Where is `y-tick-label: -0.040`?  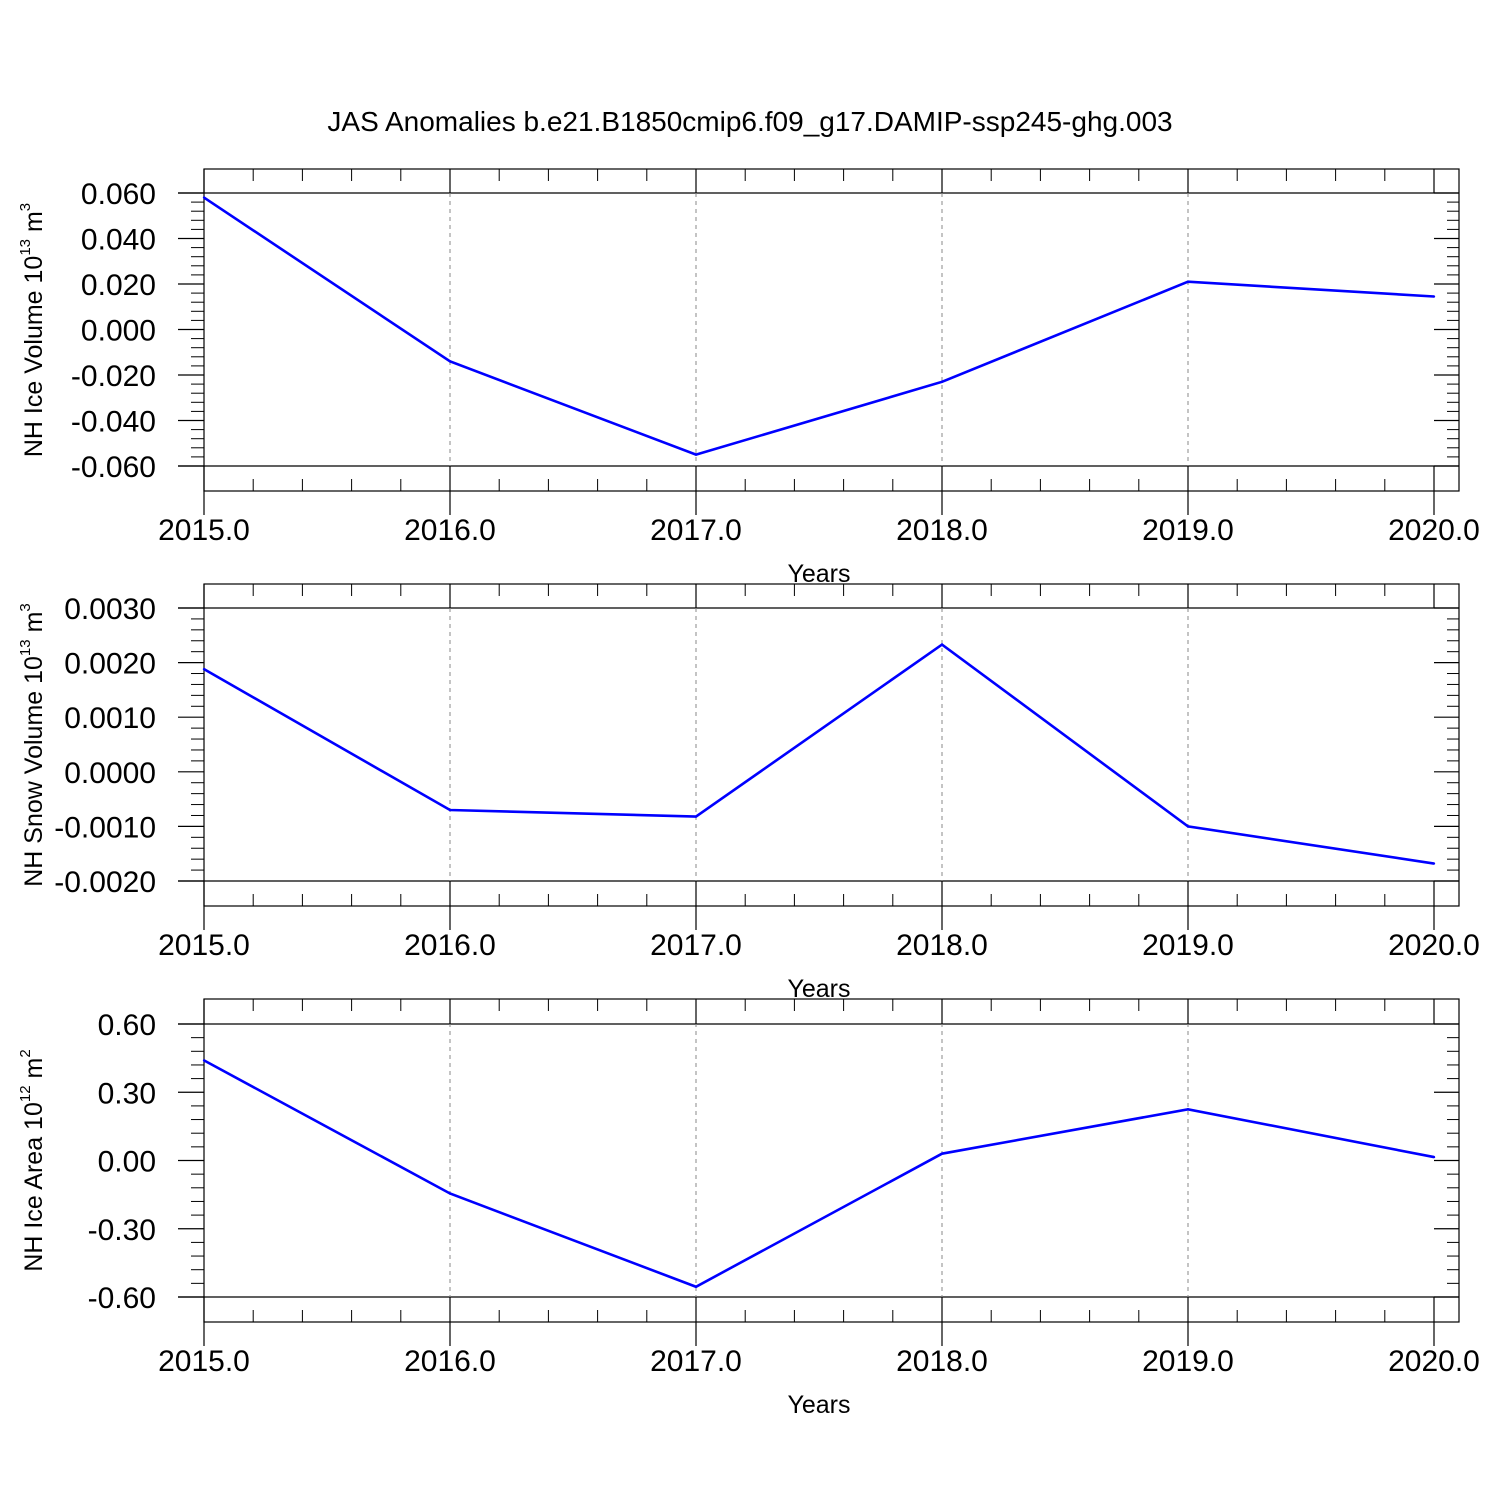 y-tick-label: -0.040 is located at coordinates (113, 422).